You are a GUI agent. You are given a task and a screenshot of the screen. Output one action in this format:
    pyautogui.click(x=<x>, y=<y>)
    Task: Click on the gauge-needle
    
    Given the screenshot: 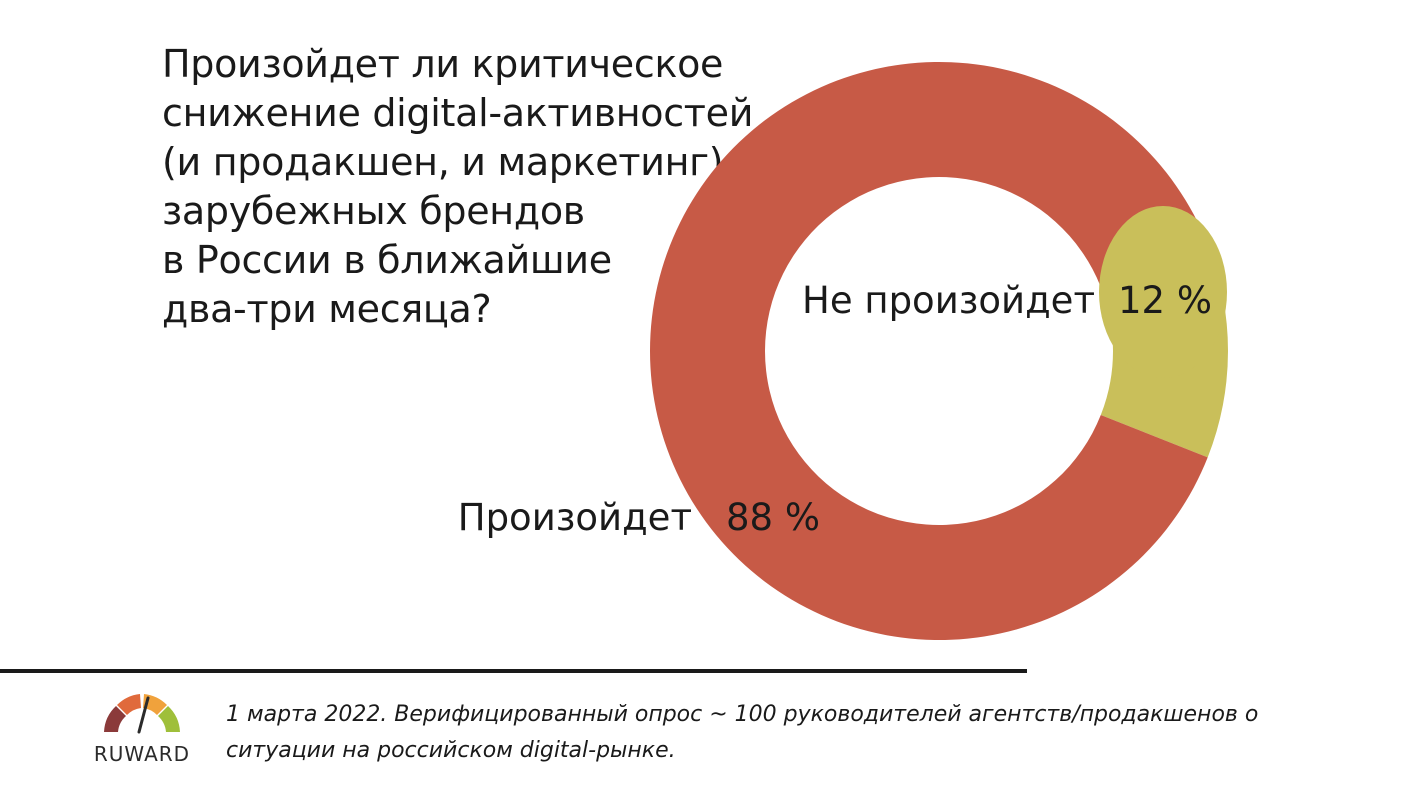 What is the action you would take?
    pyautogui.click(x=143, y=715)
    